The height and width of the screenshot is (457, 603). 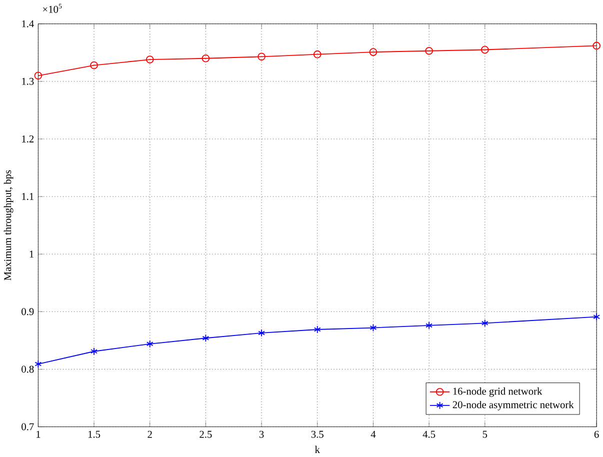 I want to click on legend-label: 16-node grid network, so click(x=497, y=392).